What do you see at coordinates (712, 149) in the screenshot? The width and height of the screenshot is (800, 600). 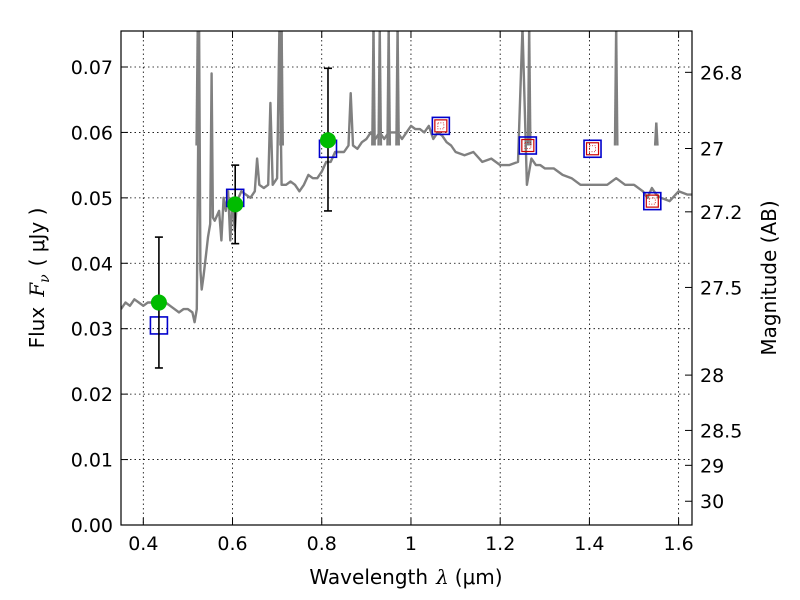 I see `y2-tick-label: 27` at bounding box center [712, 149].